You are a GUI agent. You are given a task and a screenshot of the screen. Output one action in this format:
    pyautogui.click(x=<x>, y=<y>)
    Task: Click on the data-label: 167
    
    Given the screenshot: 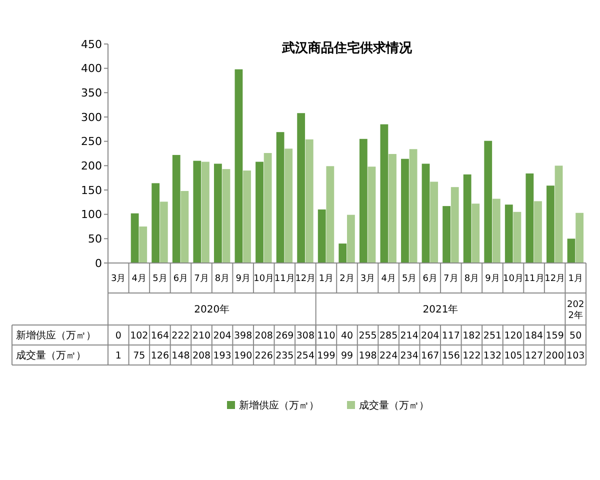 What is the action you would take?
    pyautogui.click(x=430, y=356)
    